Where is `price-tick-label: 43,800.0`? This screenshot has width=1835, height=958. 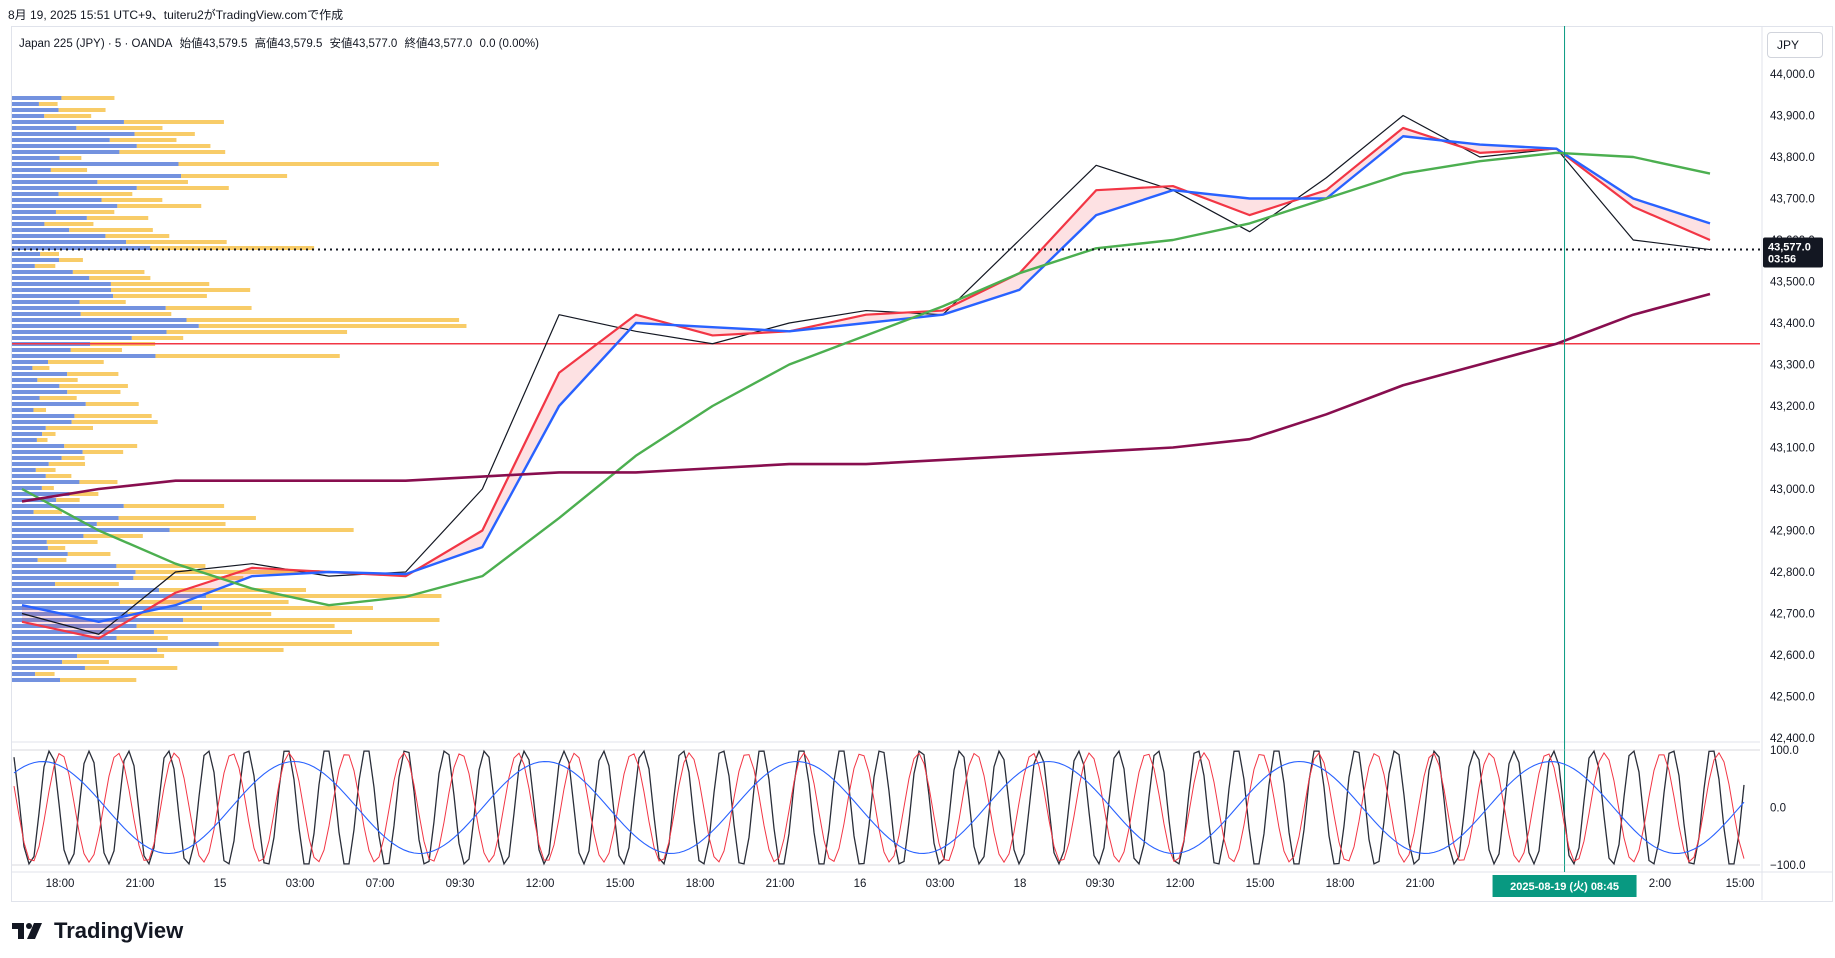 price-tick-label: 43,800.0 is located at coordinates (1792, 158).